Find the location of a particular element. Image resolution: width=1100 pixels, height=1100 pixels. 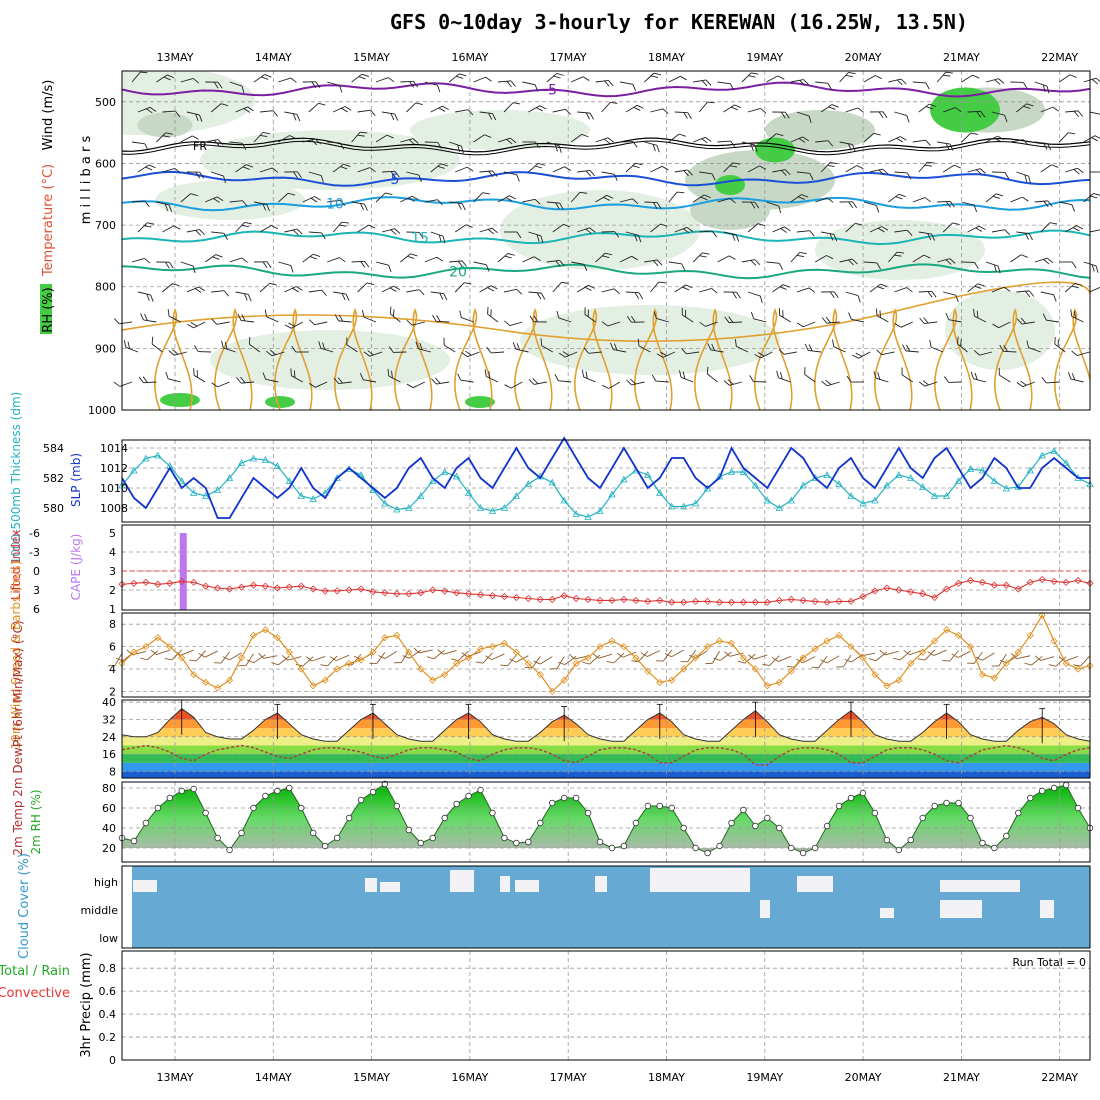

upper-wind-barb-11-2-staff is located at coordinates (407, 140).